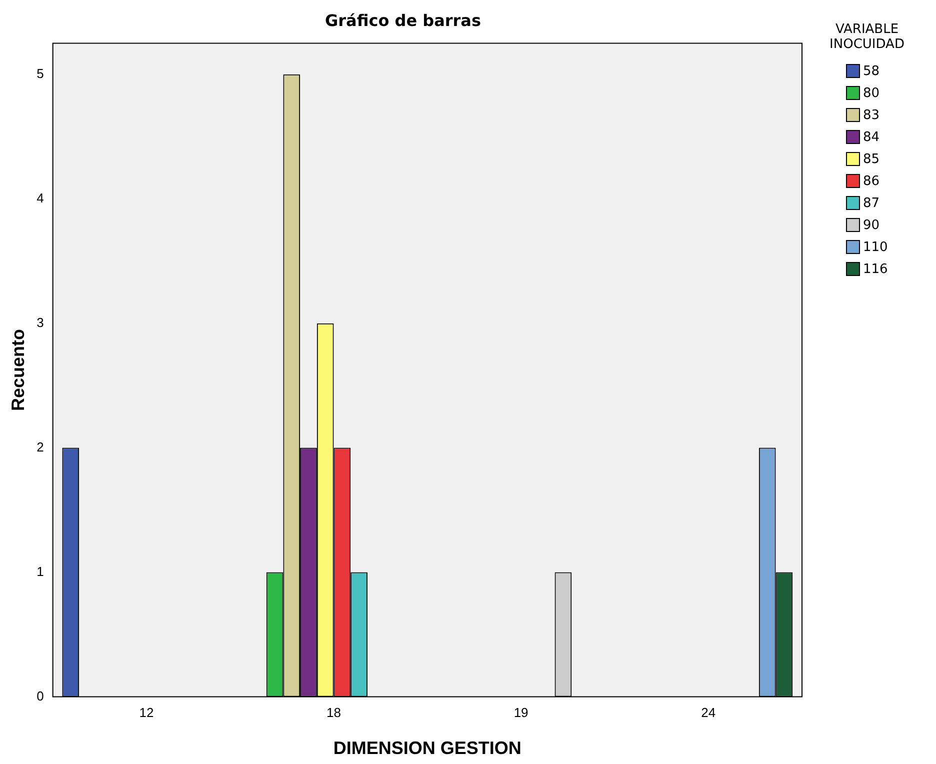 The width and height of the screenshot is (936, 764). What do you see at coordinates (521, 712) in the screenshot?
I see `x-tick-label: 19` at bounding box center [521, 712].